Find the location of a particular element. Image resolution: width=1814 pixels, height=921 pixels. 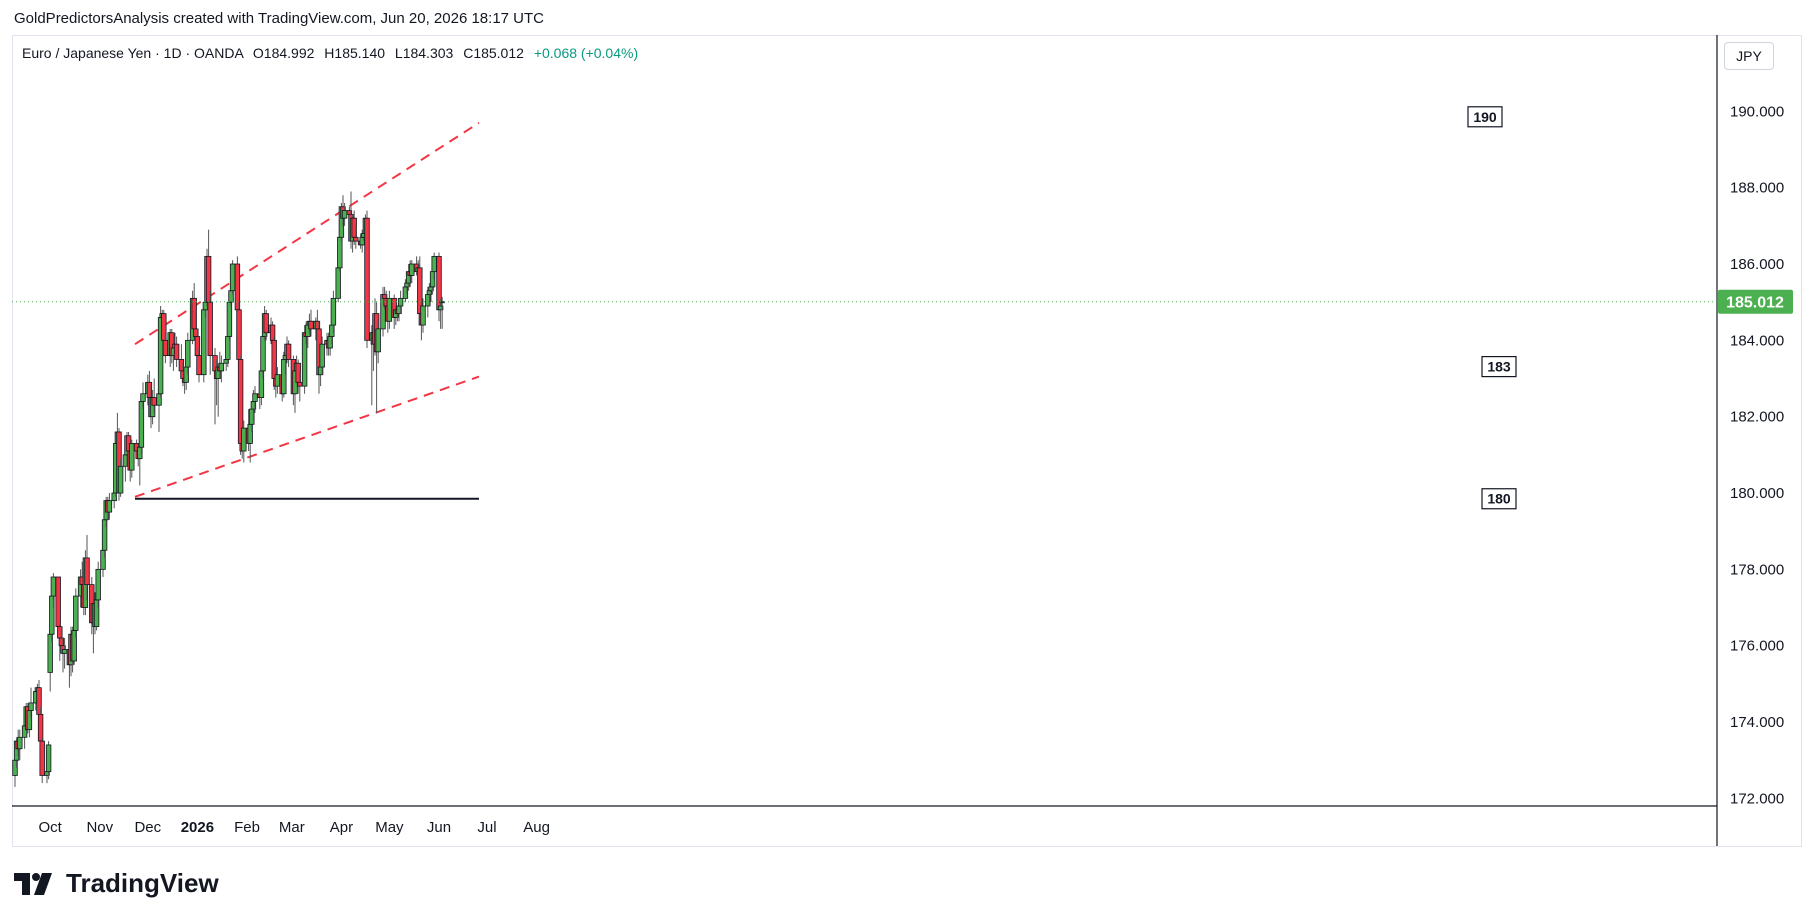

price-tick-label: 190.000 is located at coordinates (1757, 111).